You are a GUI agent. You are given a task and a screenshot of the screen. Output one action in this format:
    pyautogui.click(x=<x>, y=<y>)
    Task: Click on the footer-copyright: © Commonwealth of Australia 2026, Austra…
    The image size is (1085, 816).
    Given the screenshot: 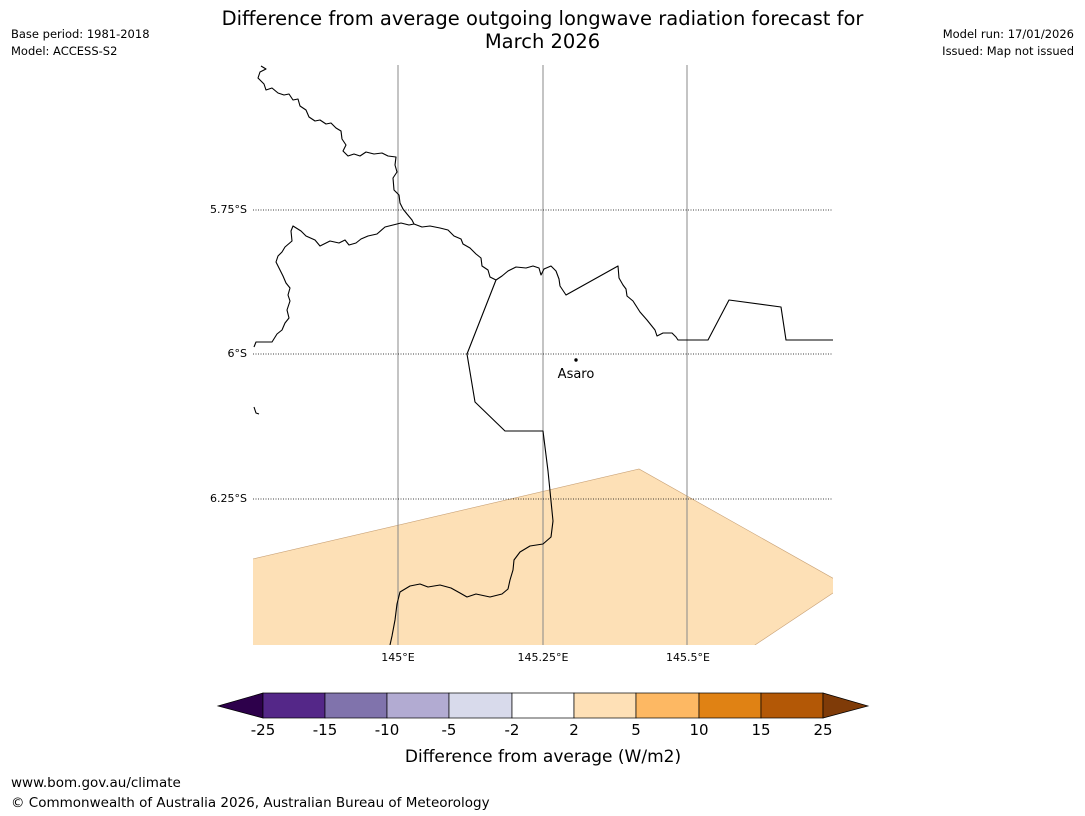 What is the action you would take?
    pyautogui.click(x=250, y=803)
    